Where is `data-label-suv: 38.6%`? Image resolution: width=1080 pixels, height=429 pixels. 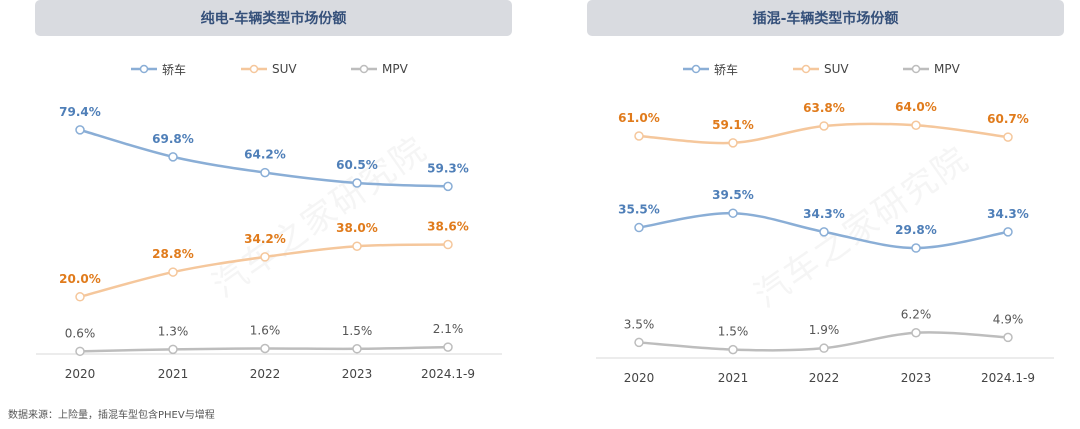 data-label-suv: 38.6% is located at coordinates (448, 227).